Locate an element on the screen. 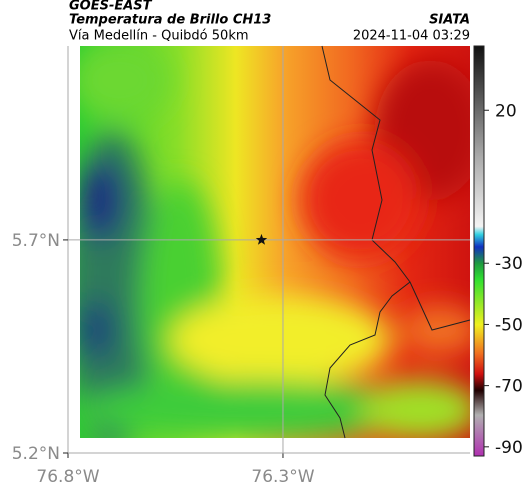 The width and height of the screenshot is (526, 495). subtitle: Temperatura de Brillo CH13 is located at coordinates (170, 20).